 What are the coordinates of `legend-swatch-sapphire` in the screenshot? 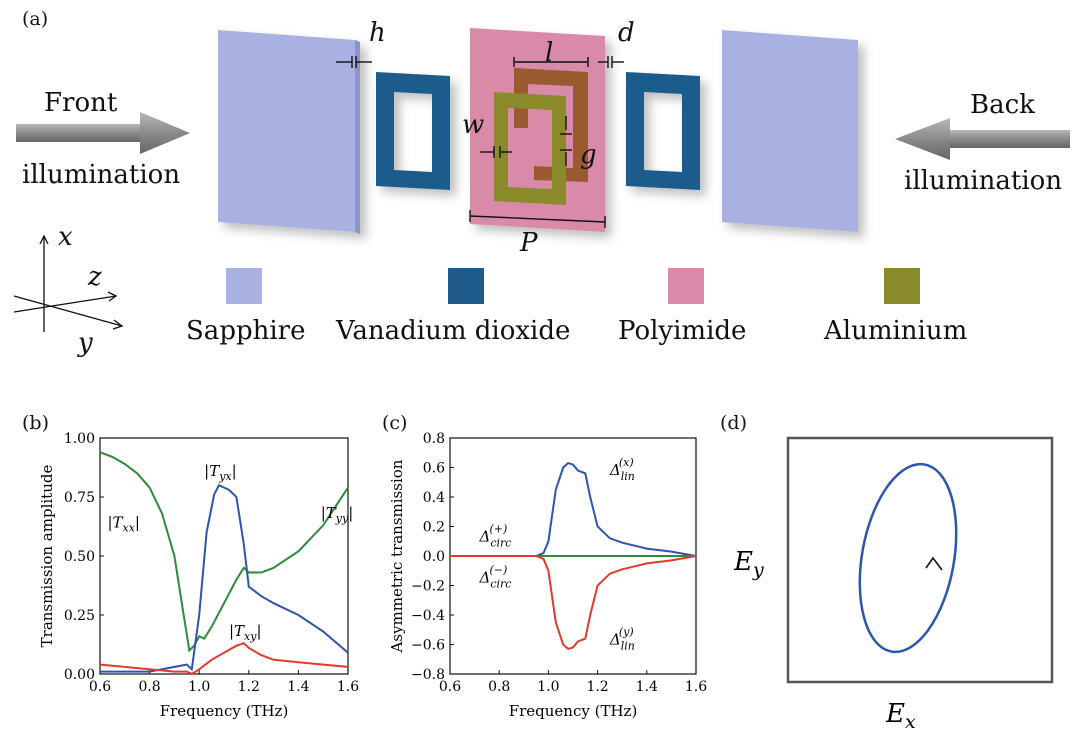 It's located at (244, 286).